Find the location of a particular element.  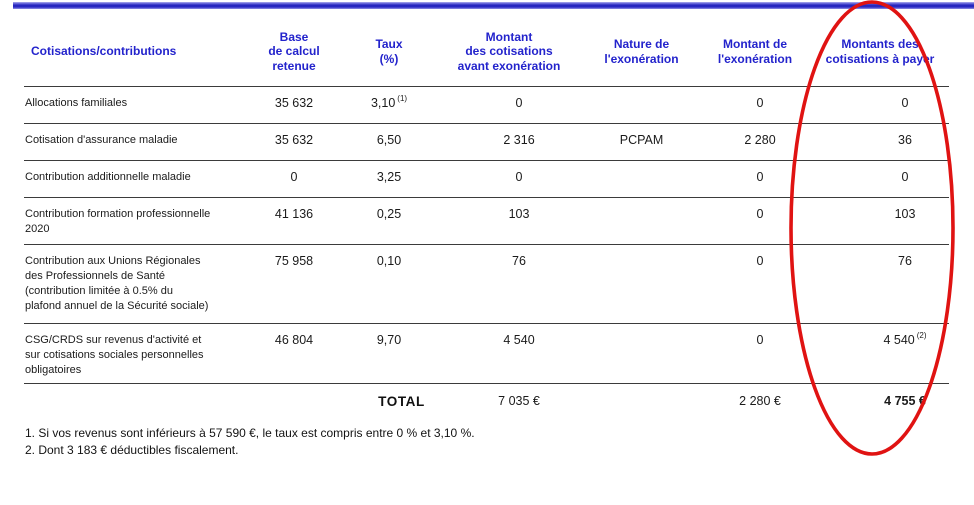

cell-a-payer: 36 is located at coordinates (905, 140).